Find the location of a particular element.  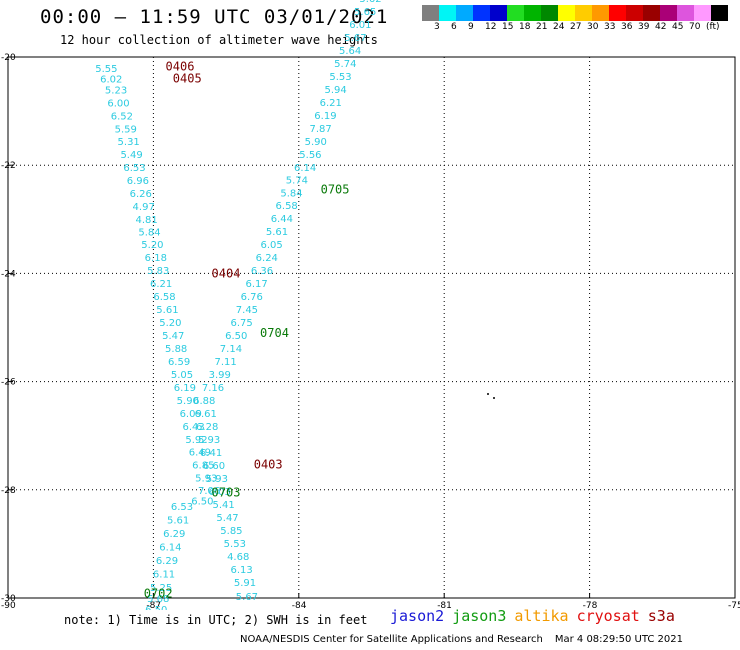

wave-height-value: 6.61 is located at coordinates (206, 414).